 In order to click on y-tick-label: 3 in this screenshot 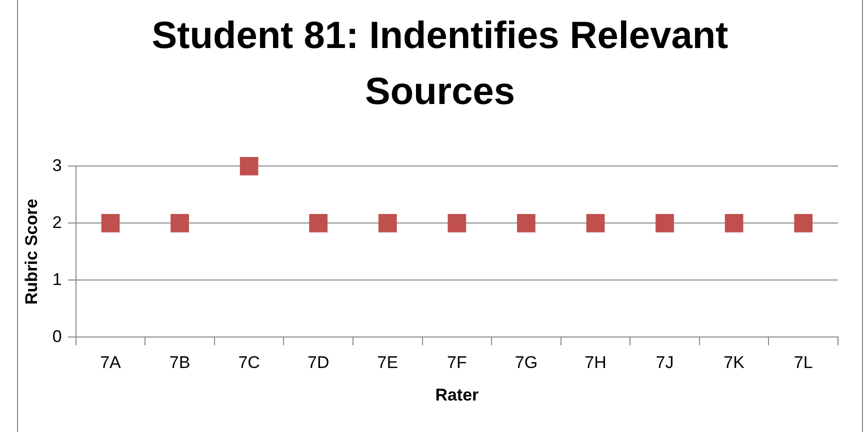, I will do `click(57, 165)`.